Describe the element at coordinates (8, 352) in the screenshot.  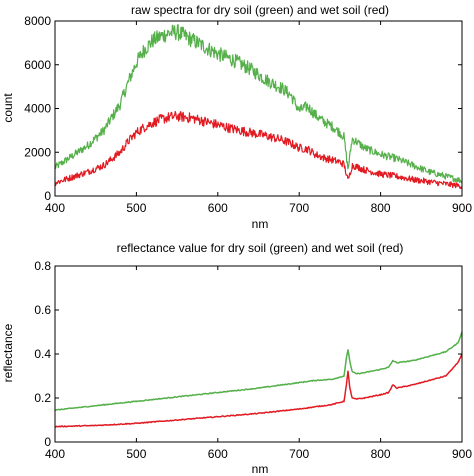
I see `reflectance-ylabel: reflectance` at that location.